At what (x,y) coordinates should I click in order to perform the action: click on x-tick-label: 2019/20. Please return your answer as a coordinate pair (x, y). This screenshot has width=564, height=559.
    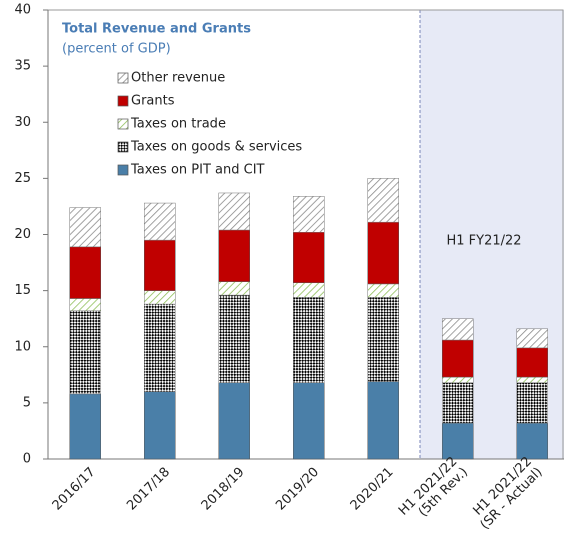
    Looking at the image, I should click on (297, 489).